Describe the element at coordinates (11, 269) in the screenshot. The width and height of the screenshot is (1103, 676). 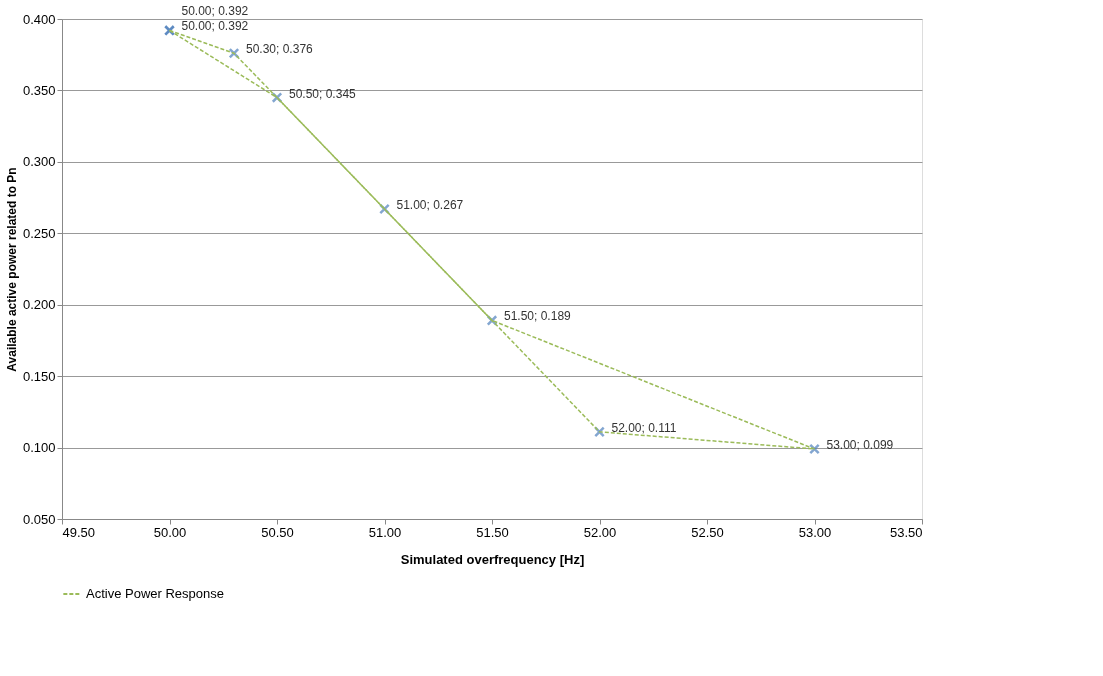
I see `y-axis-title: Available active power related to Pn` at that location.